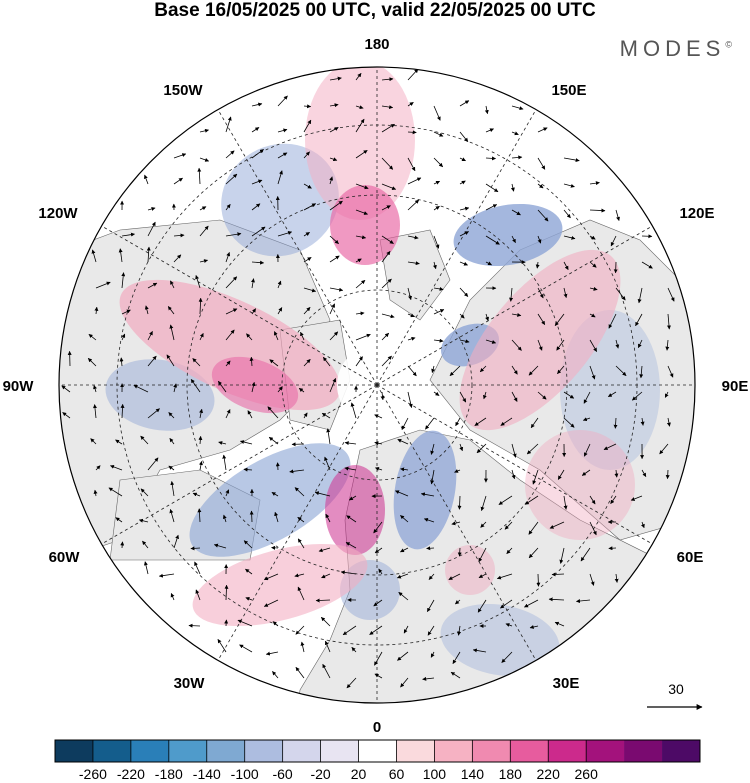 The image size is (750, 783). I want to click on longitude-label-120W: 120W, so click(58, 213).